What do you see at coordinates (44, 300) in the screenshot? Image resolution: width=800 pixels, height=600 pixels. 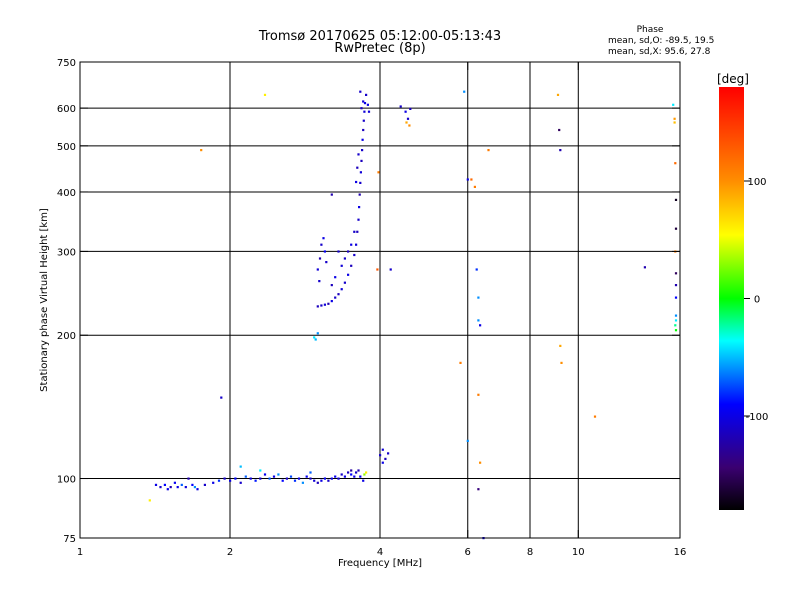 I see `y-axis-label: Stationary phase Virtual Height [km]` at bounding box center [44, 300].